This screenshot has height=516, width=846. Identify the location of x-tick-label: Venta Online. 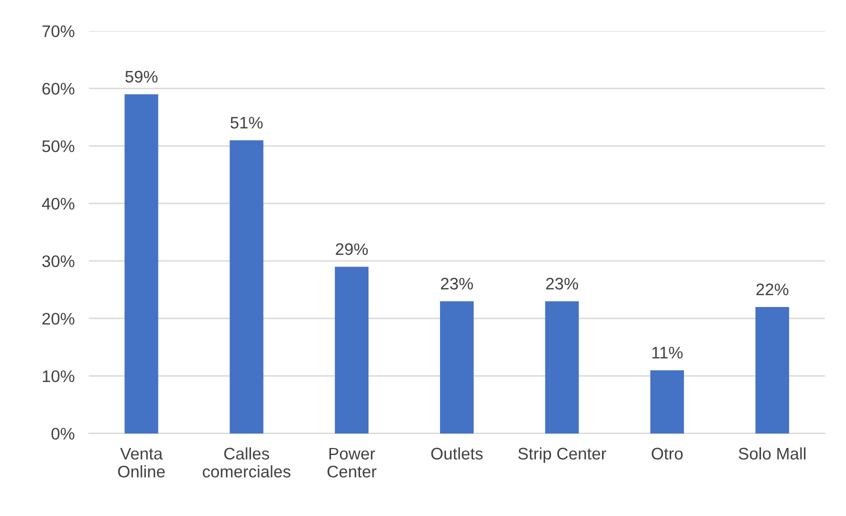
(141, 463).